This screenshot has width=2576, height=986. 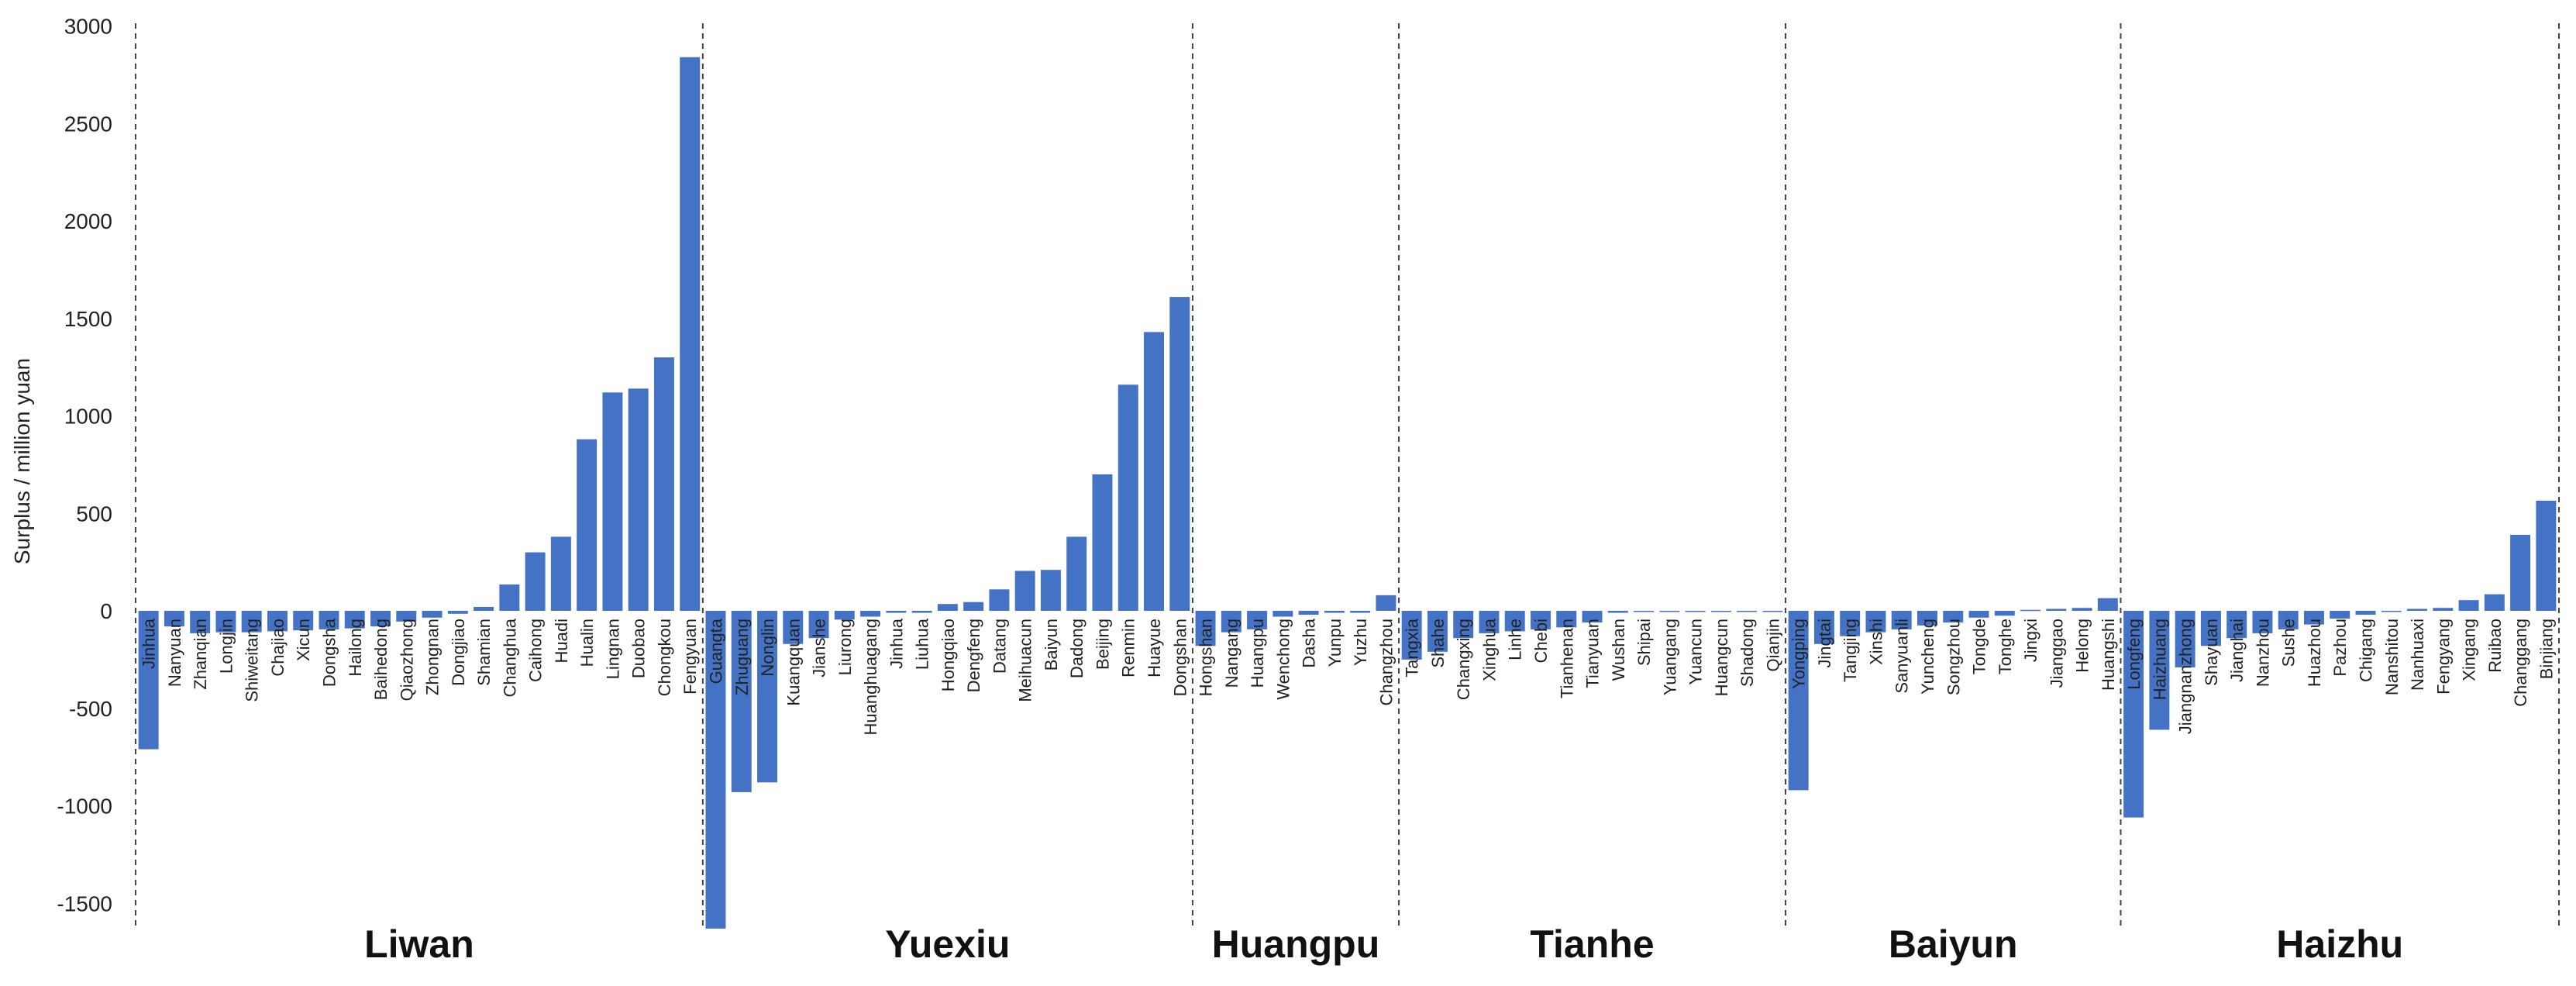 I want to click on x-tick-label: Hongshan, so click(x=1206, y=657).